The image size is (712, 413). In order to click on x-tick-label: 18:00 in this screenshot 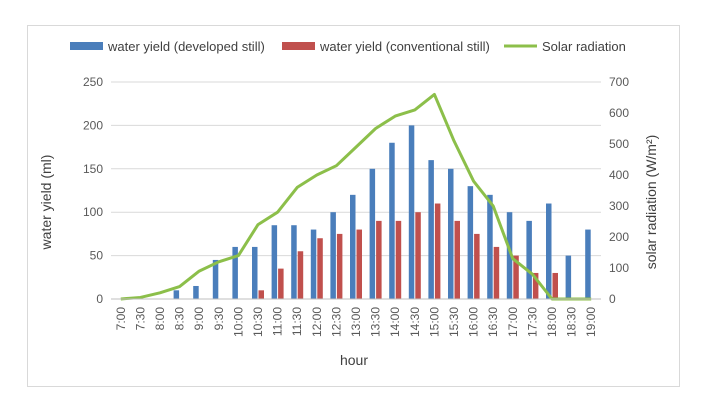, I will do `click(552, 322)`.